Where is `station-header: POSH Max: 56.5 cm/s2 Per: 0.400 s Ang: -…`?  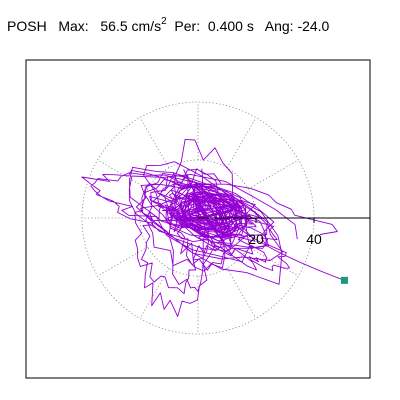
station-header: POSH Max: 56.5 cm/s2 Per: 0.400 s Ang: -… is located at coordinates (168, 25).